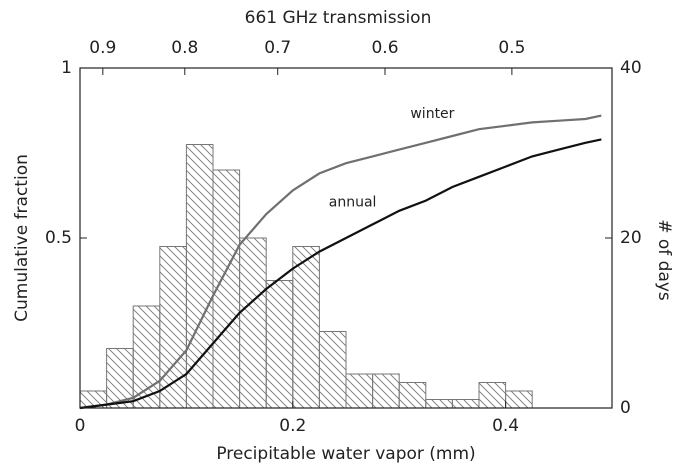 This screenshot has width=676, height=470. I want to click on y-tick-label: 0.5, so click(58, 238).